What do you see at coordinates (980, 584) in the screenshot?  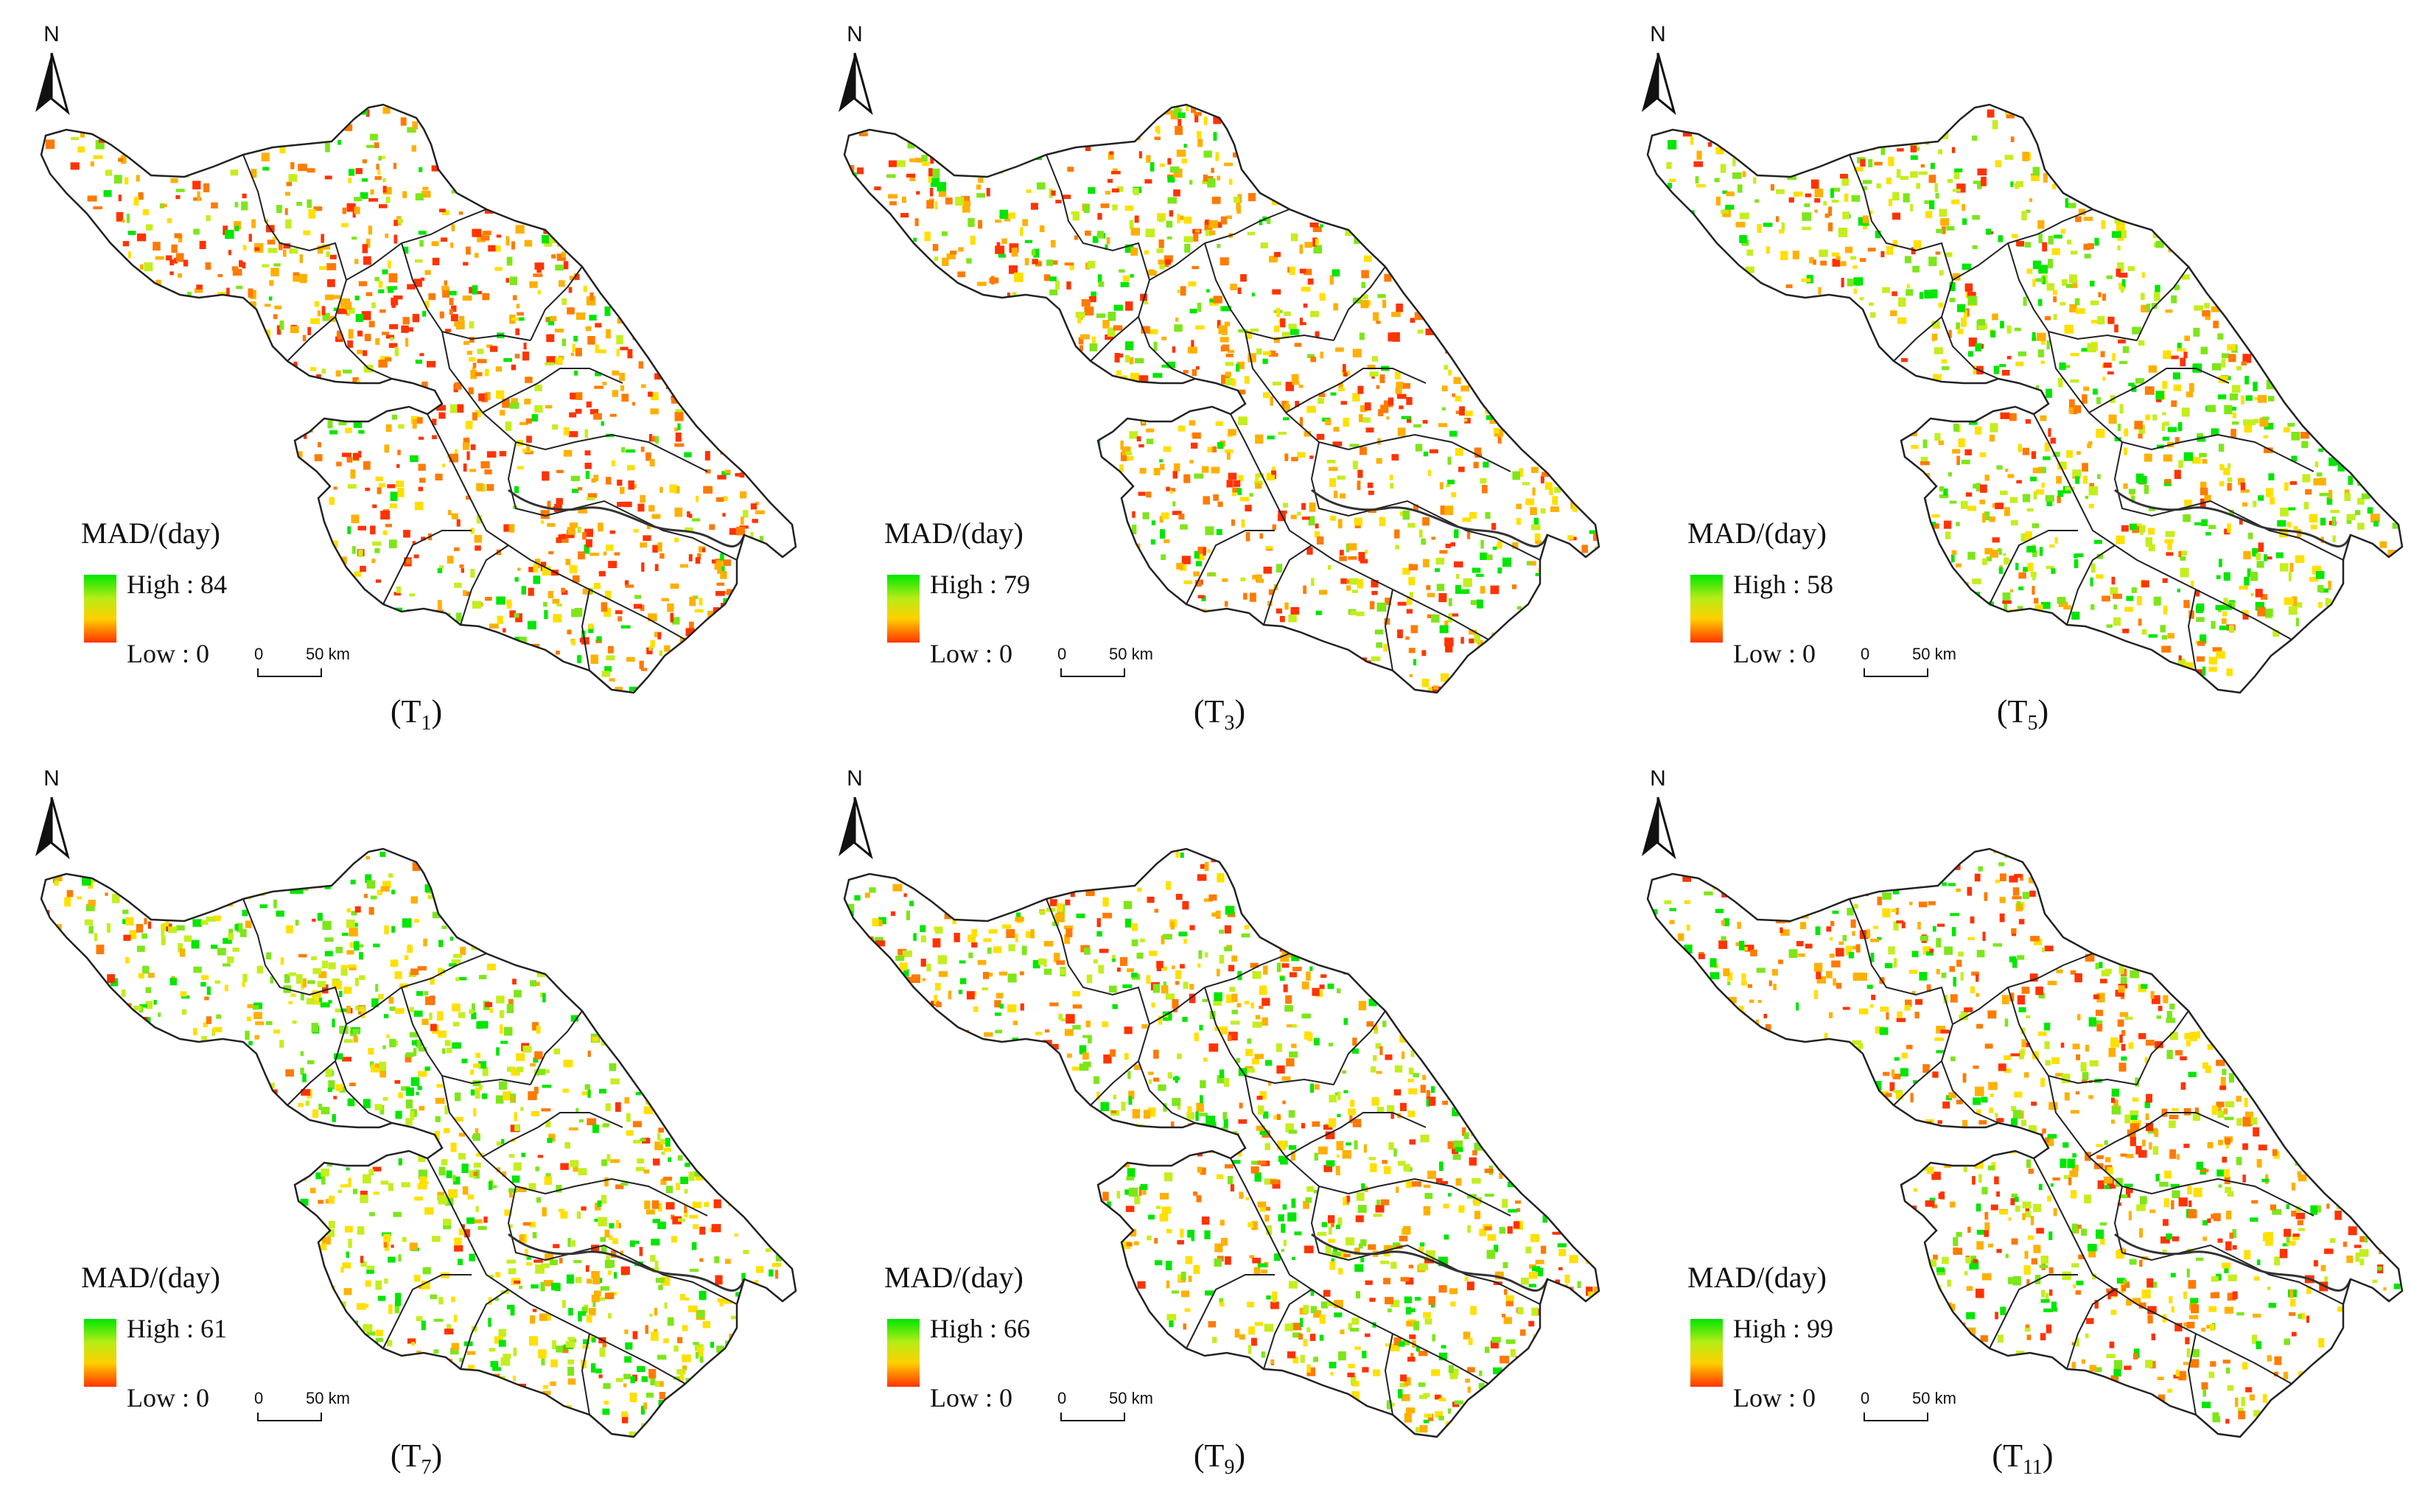 I see `legend-high-label: High : 79` at bounding box center [980, 584].